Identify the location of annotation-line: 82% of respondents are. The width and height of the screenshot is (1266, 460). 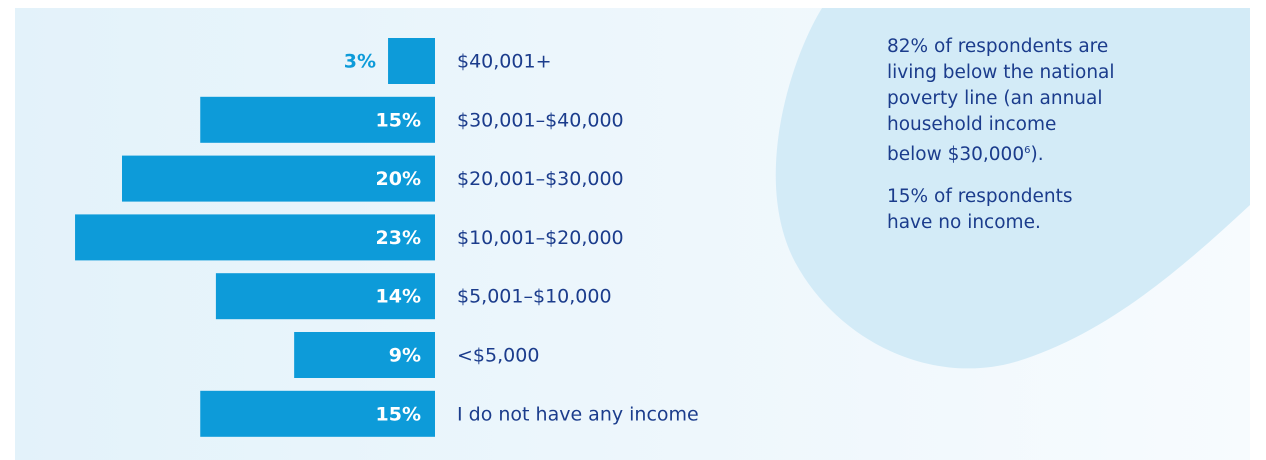
(1057, 47).